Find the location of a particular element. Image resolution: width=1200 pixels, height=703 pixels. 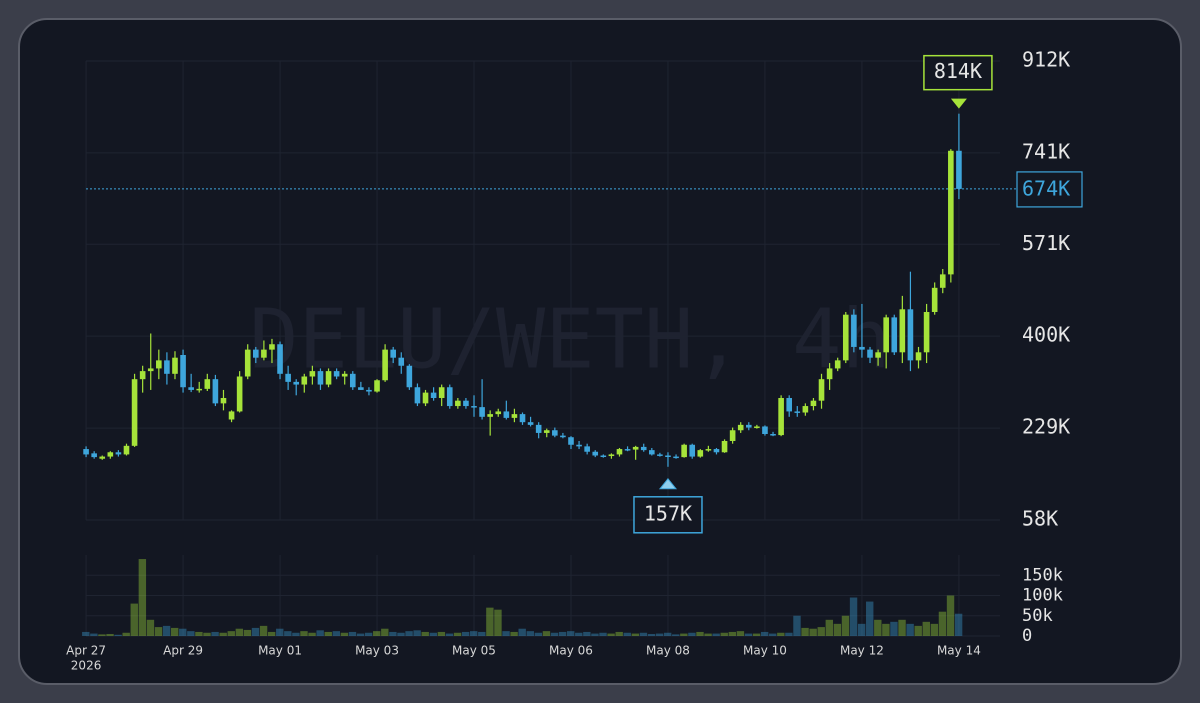

year-label: 2026 is located at coordinates (86, 666).